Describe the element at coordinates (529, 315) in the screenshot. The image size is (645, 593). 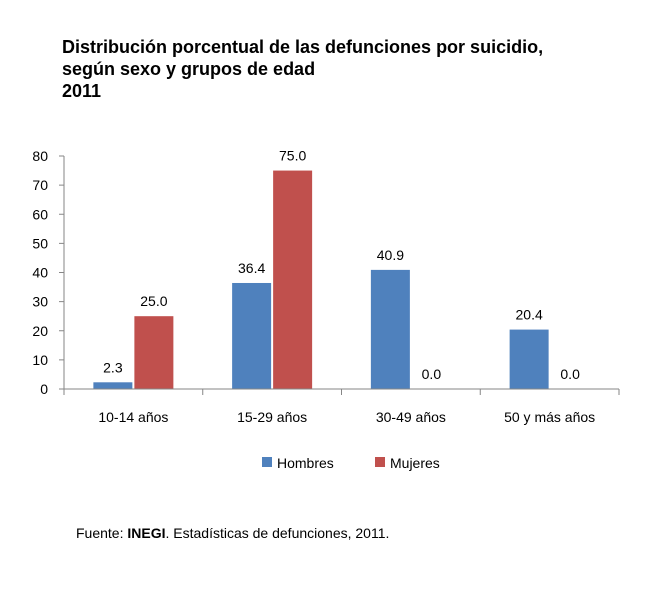
I see `data-label-hombres: 20.4` at that location.